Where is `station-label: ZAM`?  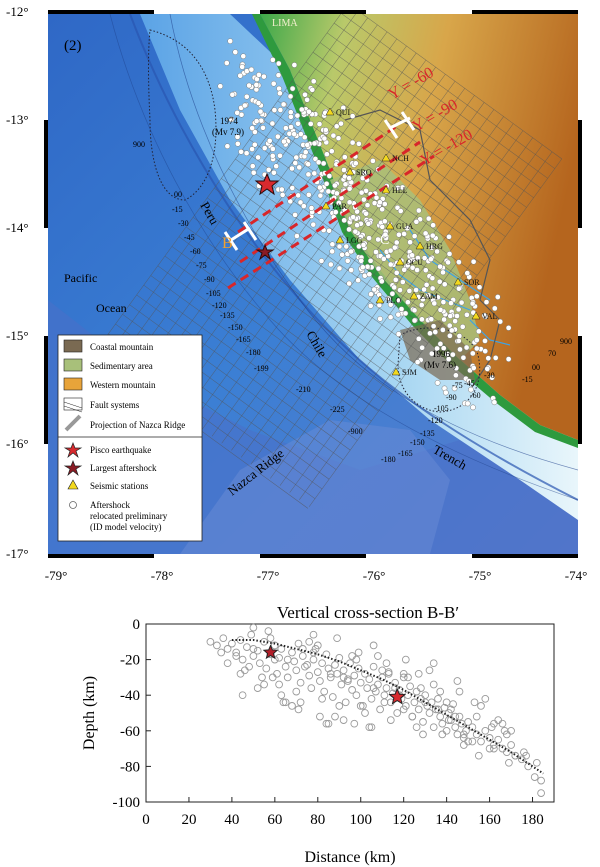
station-label: ZAM is located at coordinates (429, 296).